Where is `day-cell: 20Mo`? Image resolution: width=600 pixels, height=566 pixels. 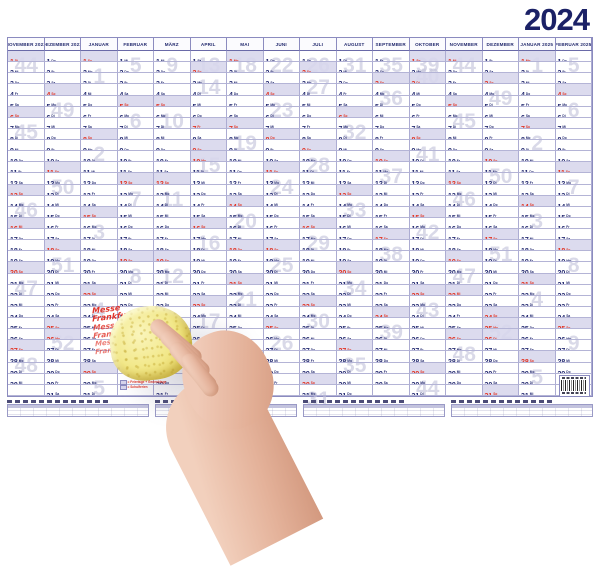
day-cell: 20Mo is located at coordinates (135, 268).